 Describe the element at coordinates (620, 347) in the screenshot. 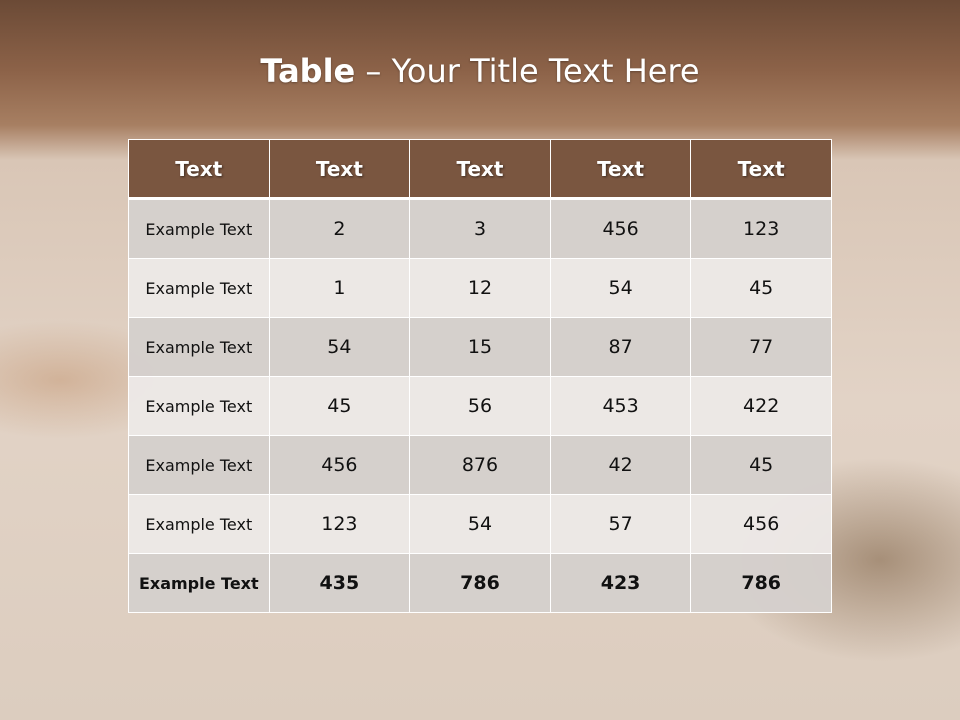

I see `table-cell: 87` at that location.